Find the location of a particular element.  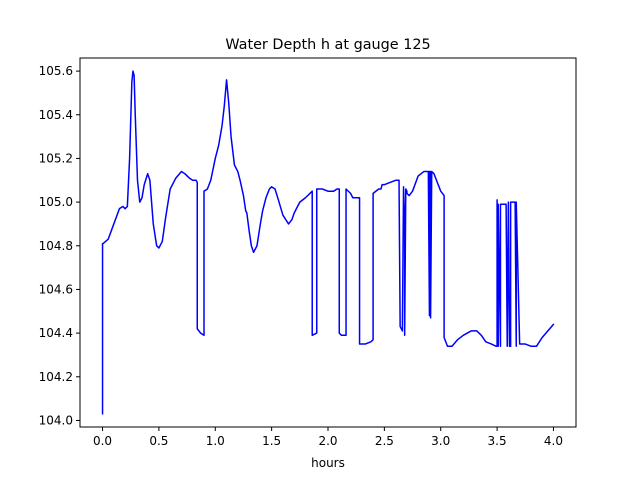

y-tick-label: 104.4 is located at coordinates (56, 333).